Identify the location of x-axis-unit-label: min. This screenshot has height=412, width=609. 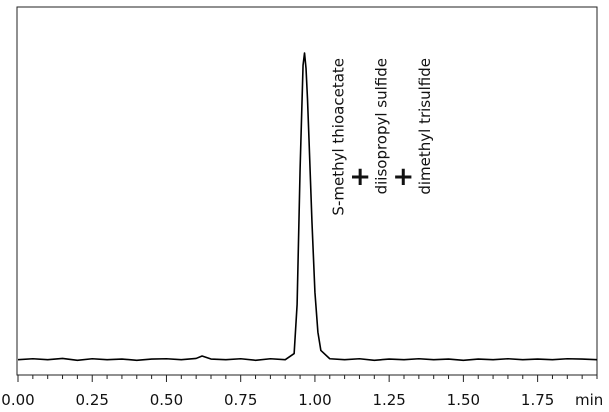
(589, 400).